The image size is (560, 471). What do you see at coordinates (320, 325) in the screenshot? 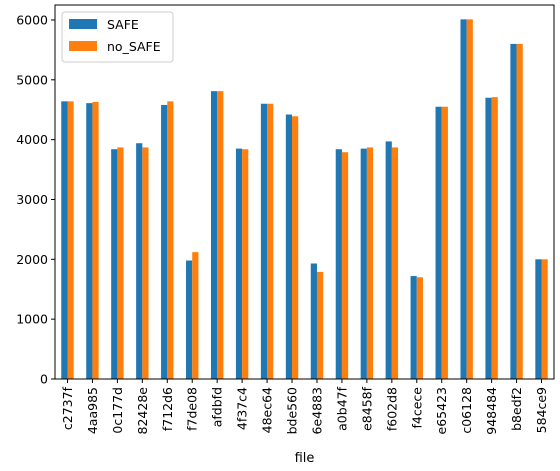
I see `bar-no-safe-6e4883` at bounding box center [320, 325].